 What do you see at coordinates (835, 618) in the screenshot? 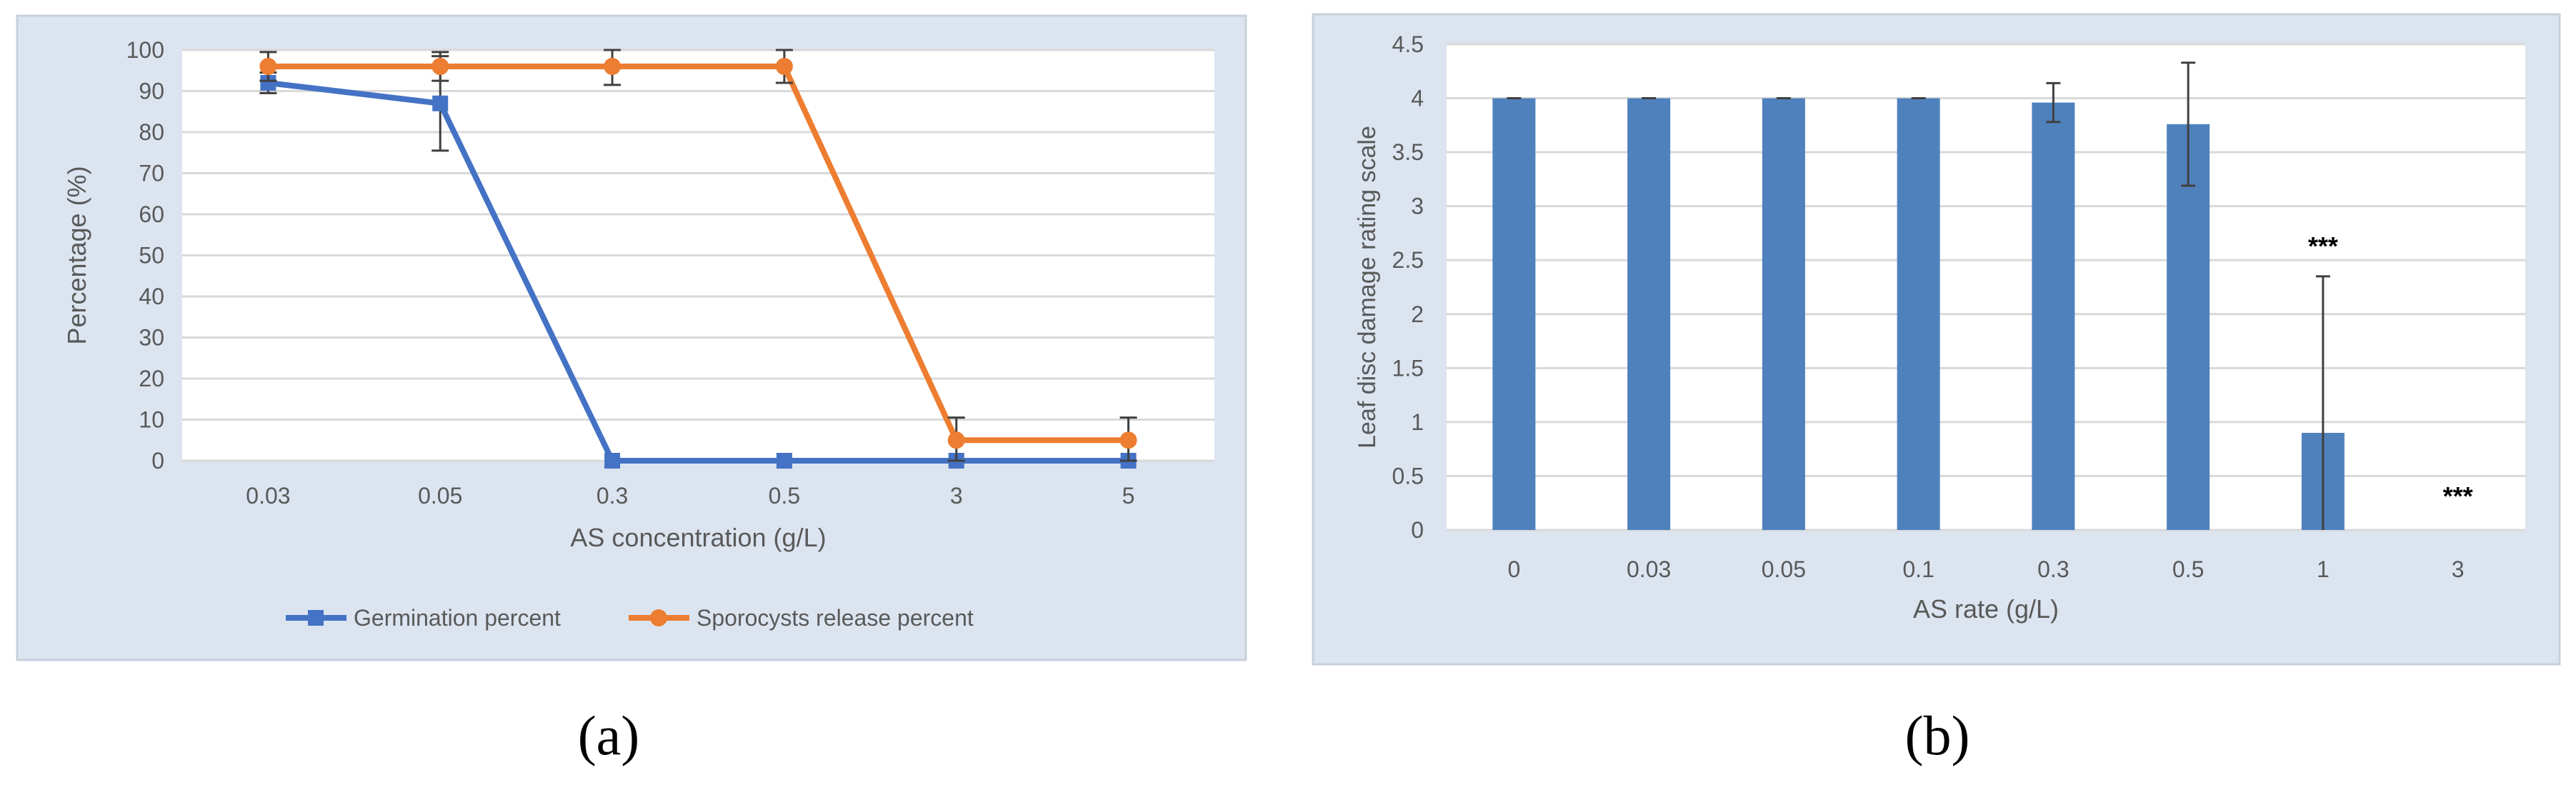
I see `legend-label-sporocysts: Sporocysts release percent` at bounding box center [835, 618].